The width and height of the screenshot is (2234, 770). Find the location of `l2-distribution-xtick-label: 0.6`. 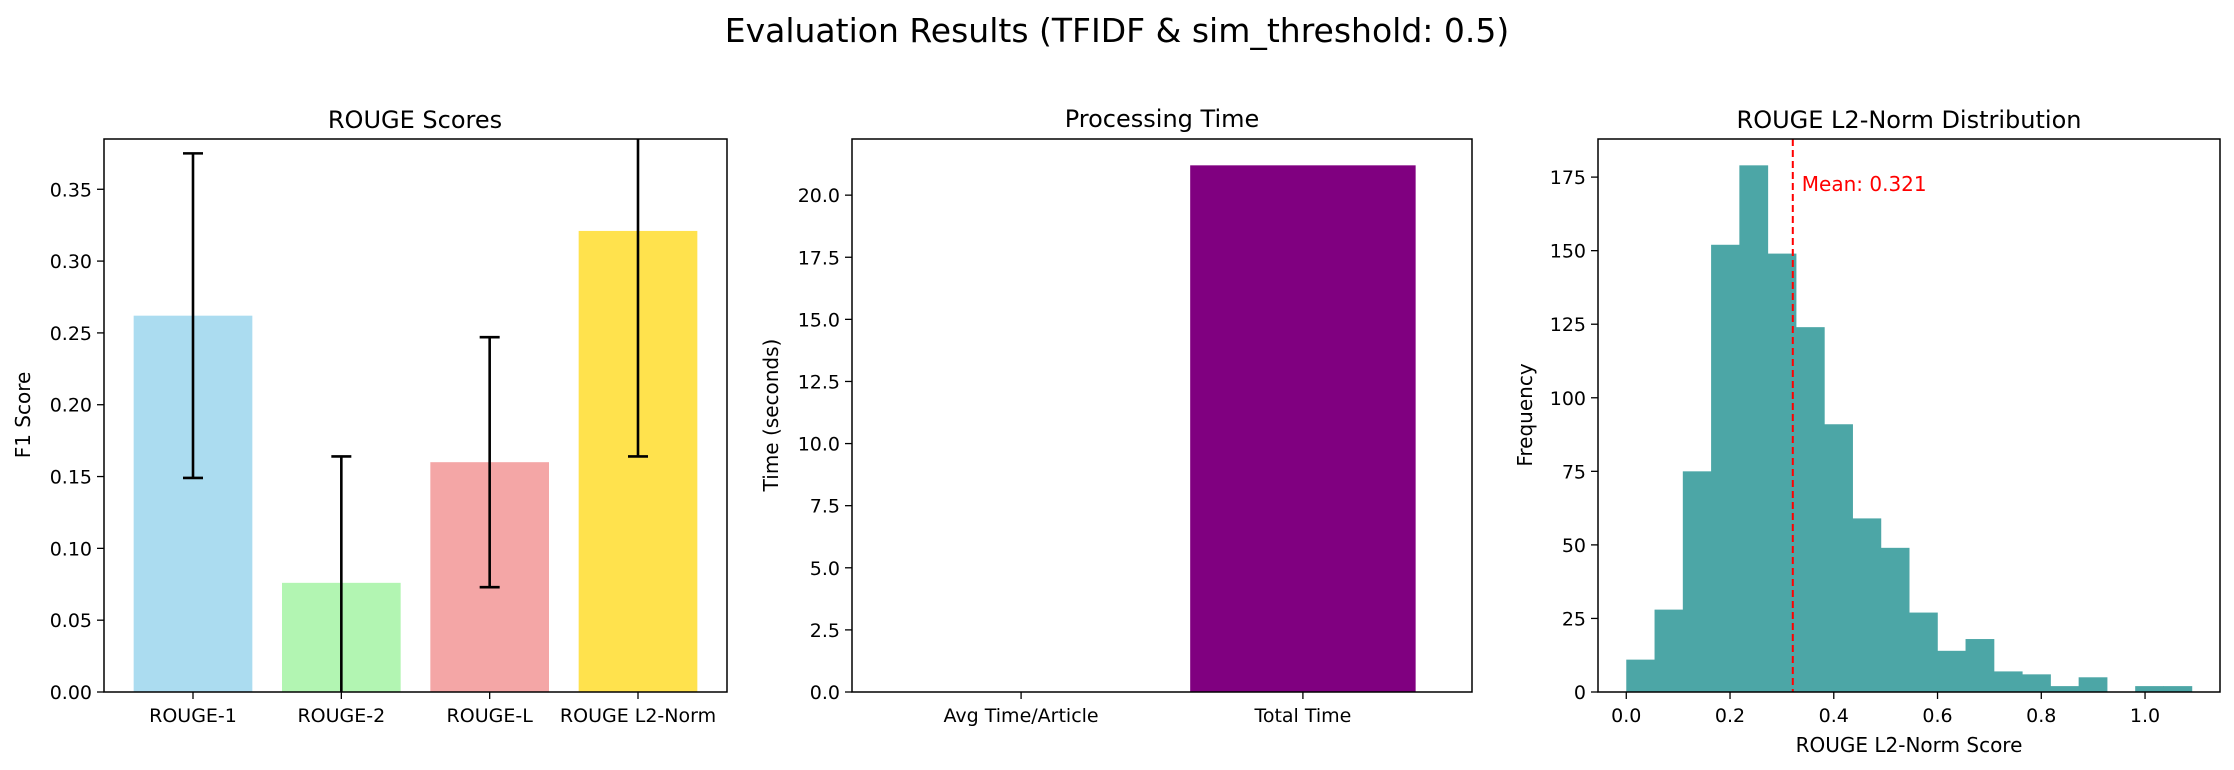

l2-distribution-xtick-label: 0.6 is located at coordinates (1937, 716).